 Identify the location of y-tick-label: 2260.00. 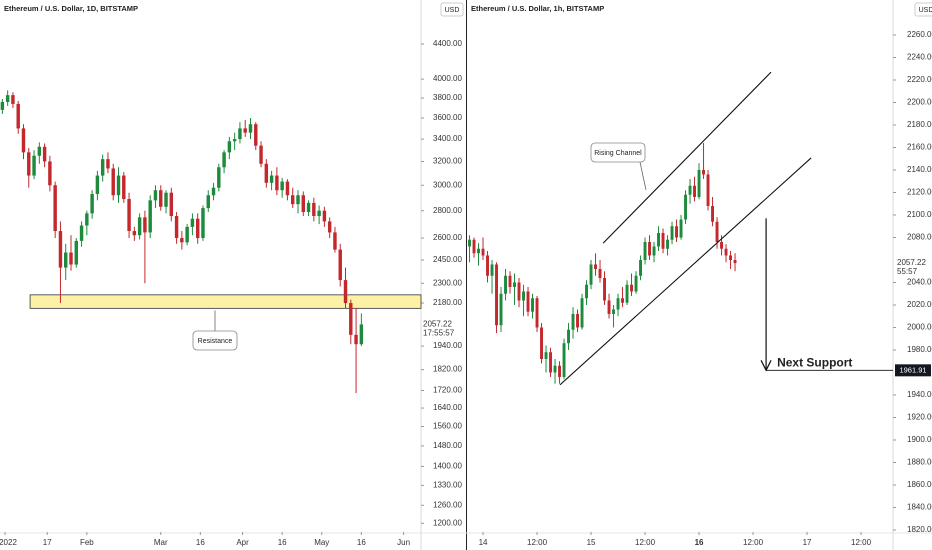
(919, 34).